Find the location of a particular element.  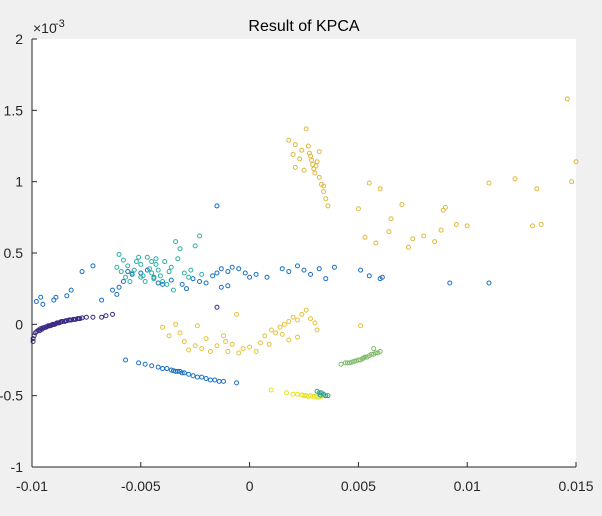

y-exponent-label: ×10 -3 is located at coordinates (49, 27).